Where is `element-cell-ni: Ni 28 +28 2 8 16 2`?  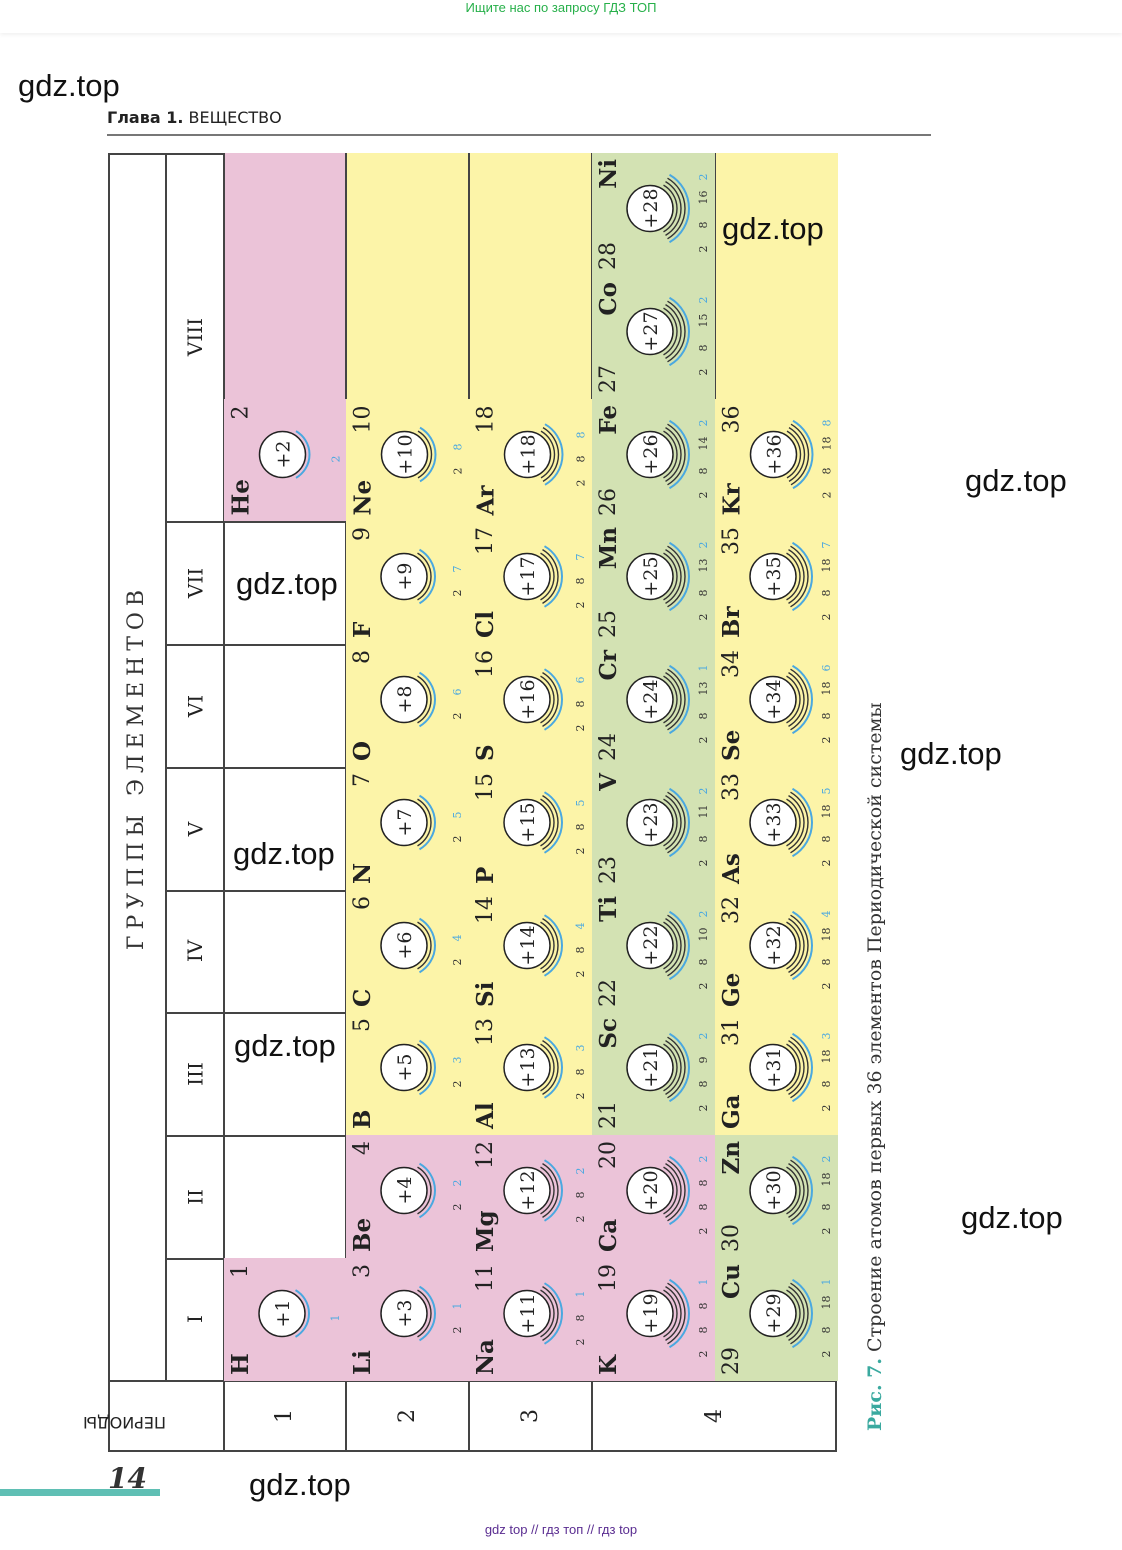 element-cell-ni: Ni 28 +28 2 8 16 2 is located at coordinates (653, 214).